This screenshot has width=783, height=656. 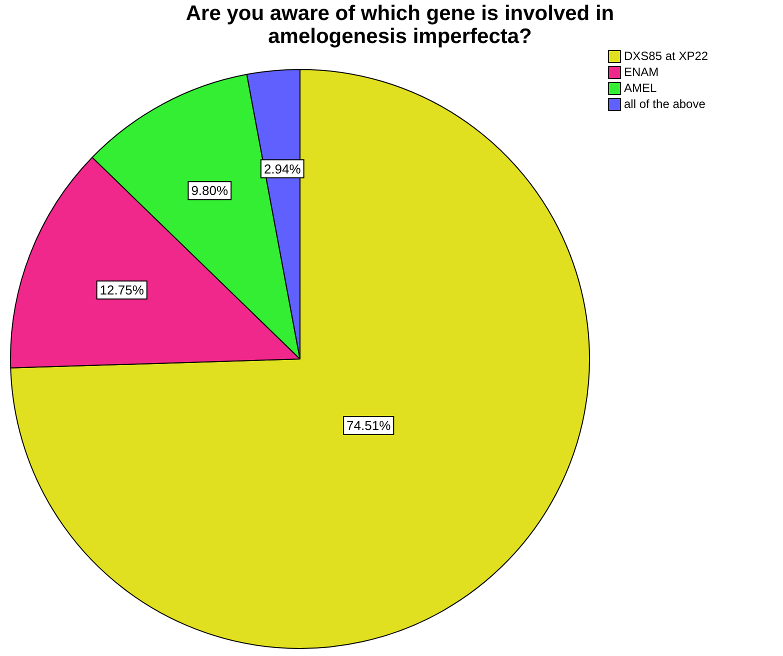 I want to click on data-label: 9.80%, so click(x=210, y=190).